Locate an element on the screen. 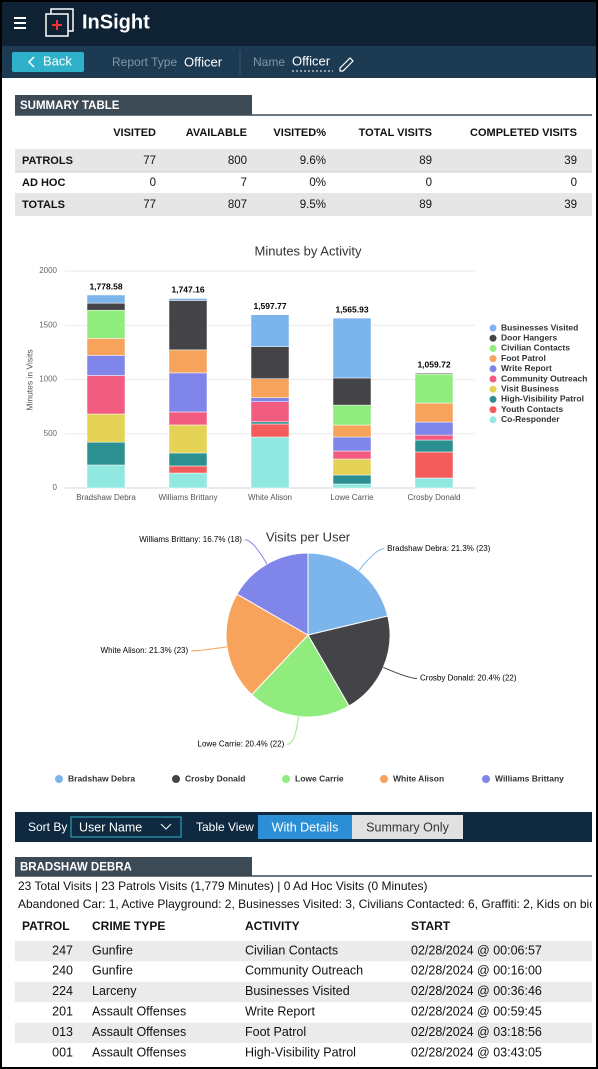  cell: 0% is located at coordinates (317, 183).